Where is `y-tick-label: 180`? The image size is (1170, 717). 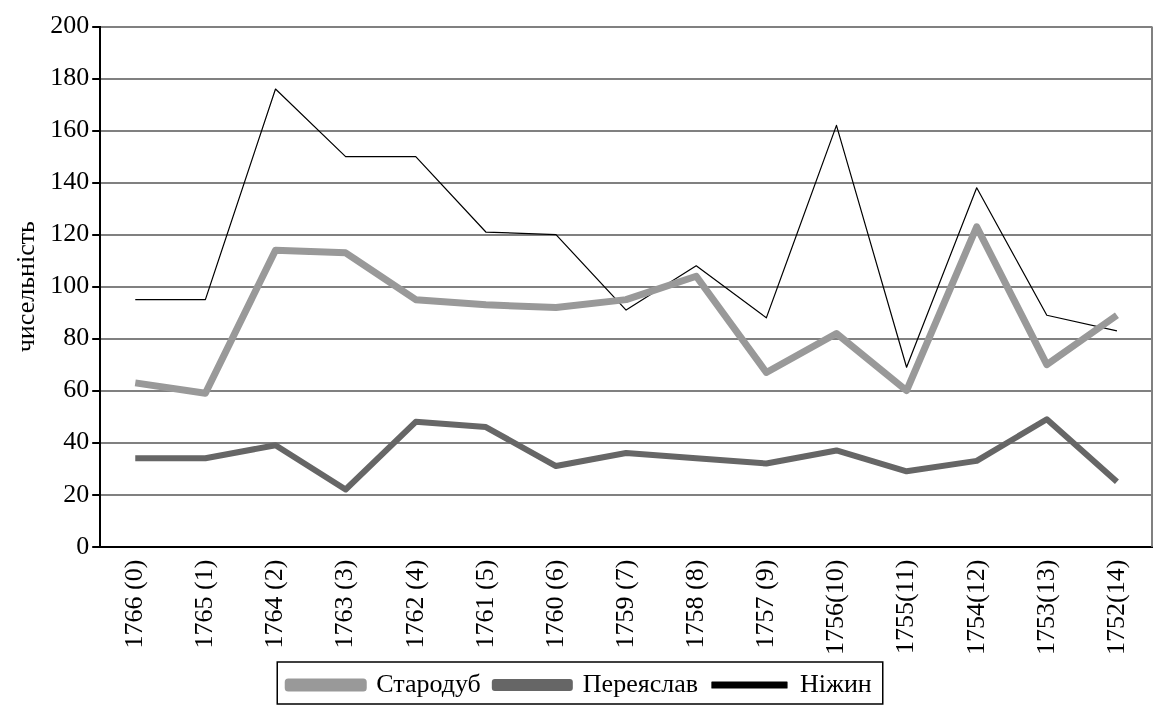
y-tick-label: 180 is located at coordinates (70, 77).